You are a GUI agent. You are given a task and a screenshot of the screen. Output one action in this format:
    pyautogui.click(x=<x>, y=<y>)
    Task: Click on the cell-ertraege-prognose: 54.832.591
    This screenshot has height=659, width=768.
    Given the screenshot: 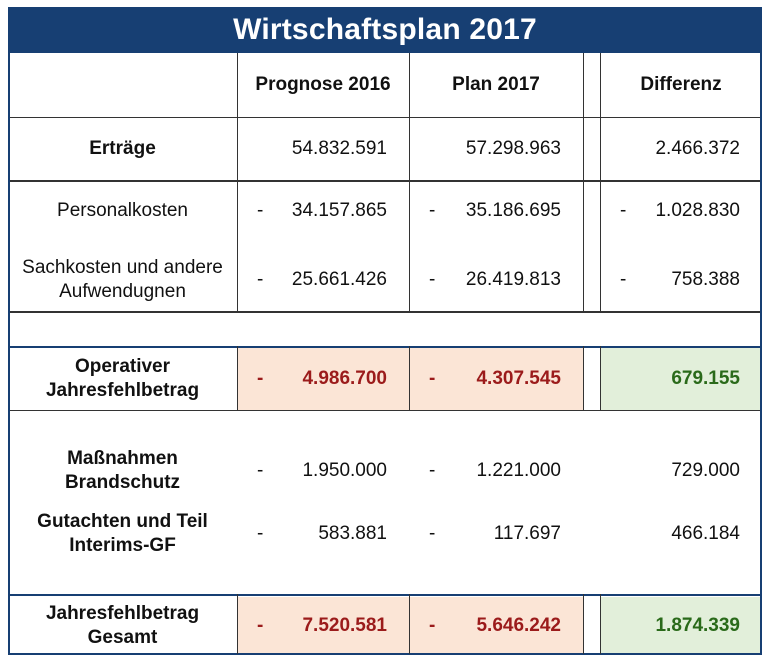 What is the action you would take?
    pyautogui.click(x=339, y=148)
    